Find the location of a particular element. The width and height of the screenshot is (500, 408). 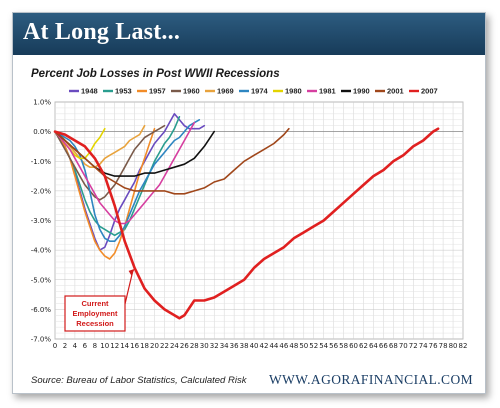

annotation-text: Current is located at coordinates (95, 303).